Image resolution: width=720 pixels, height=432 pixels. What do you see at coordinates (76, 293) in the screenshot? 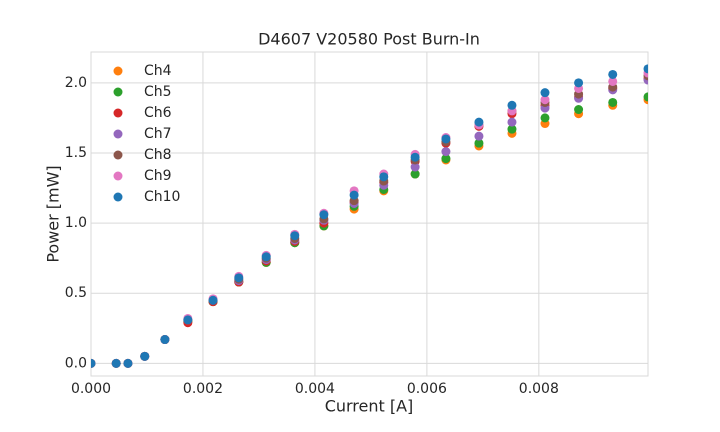
I see `y-tick-label: 0.5` at bounding box center [76, 293].